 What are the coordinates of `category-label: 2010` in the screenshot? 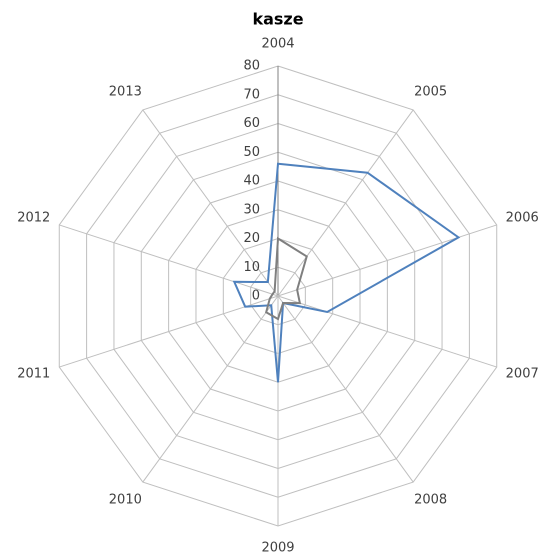 It's located at (125, 499).